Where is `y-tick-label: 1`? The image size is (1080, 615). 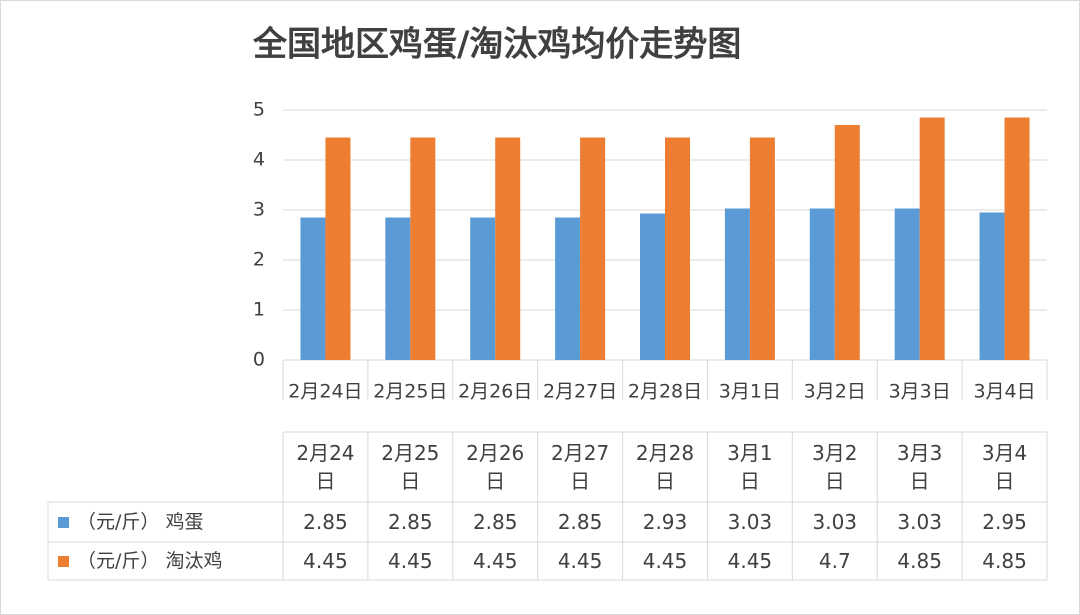
y-tick-label: 1 is located at coordinates (259, 310).